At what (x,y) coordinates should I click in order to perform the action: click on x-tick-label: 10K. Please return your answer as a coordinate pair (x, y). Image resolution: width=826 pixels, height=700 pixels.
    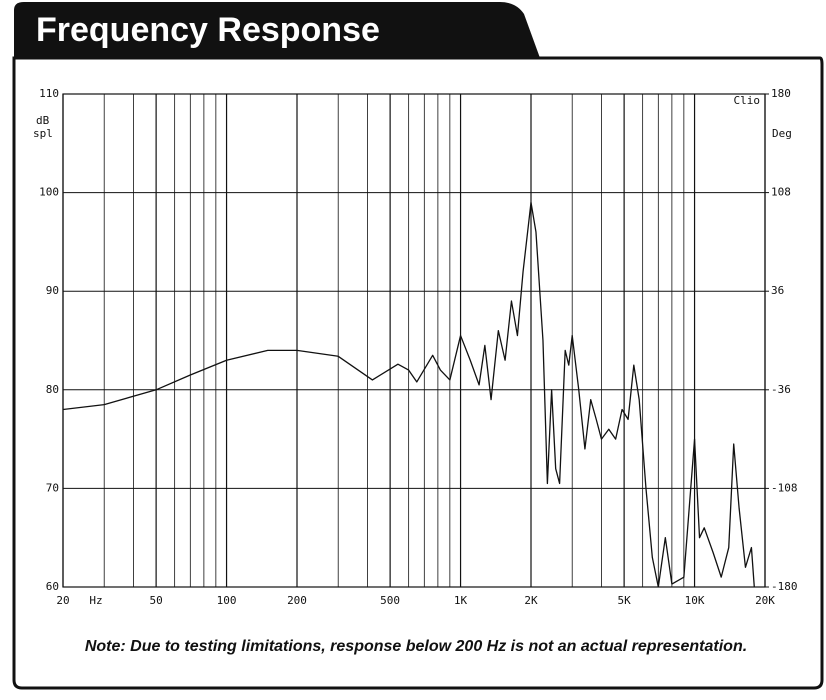
    Looking at the image, I should click on (695, 600).